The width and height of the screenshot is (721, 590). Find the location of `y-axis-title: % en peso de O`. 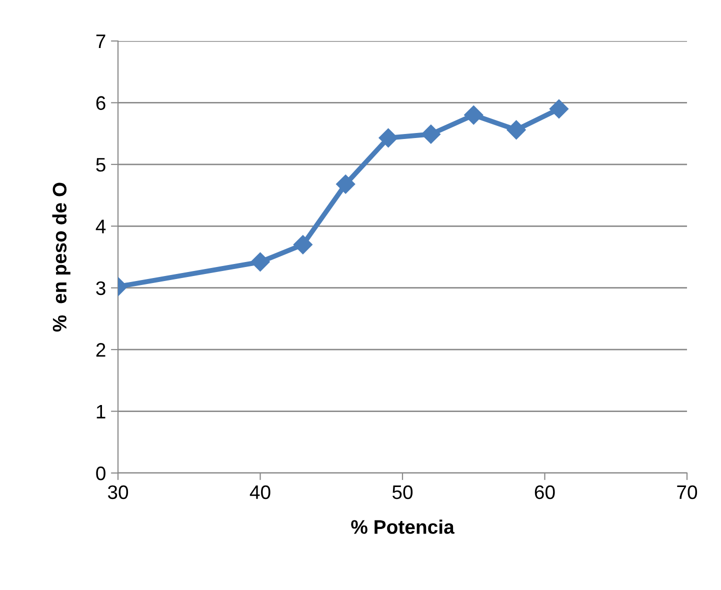

y-axis-title: % en peso de O is located at coordinates (61, 257).